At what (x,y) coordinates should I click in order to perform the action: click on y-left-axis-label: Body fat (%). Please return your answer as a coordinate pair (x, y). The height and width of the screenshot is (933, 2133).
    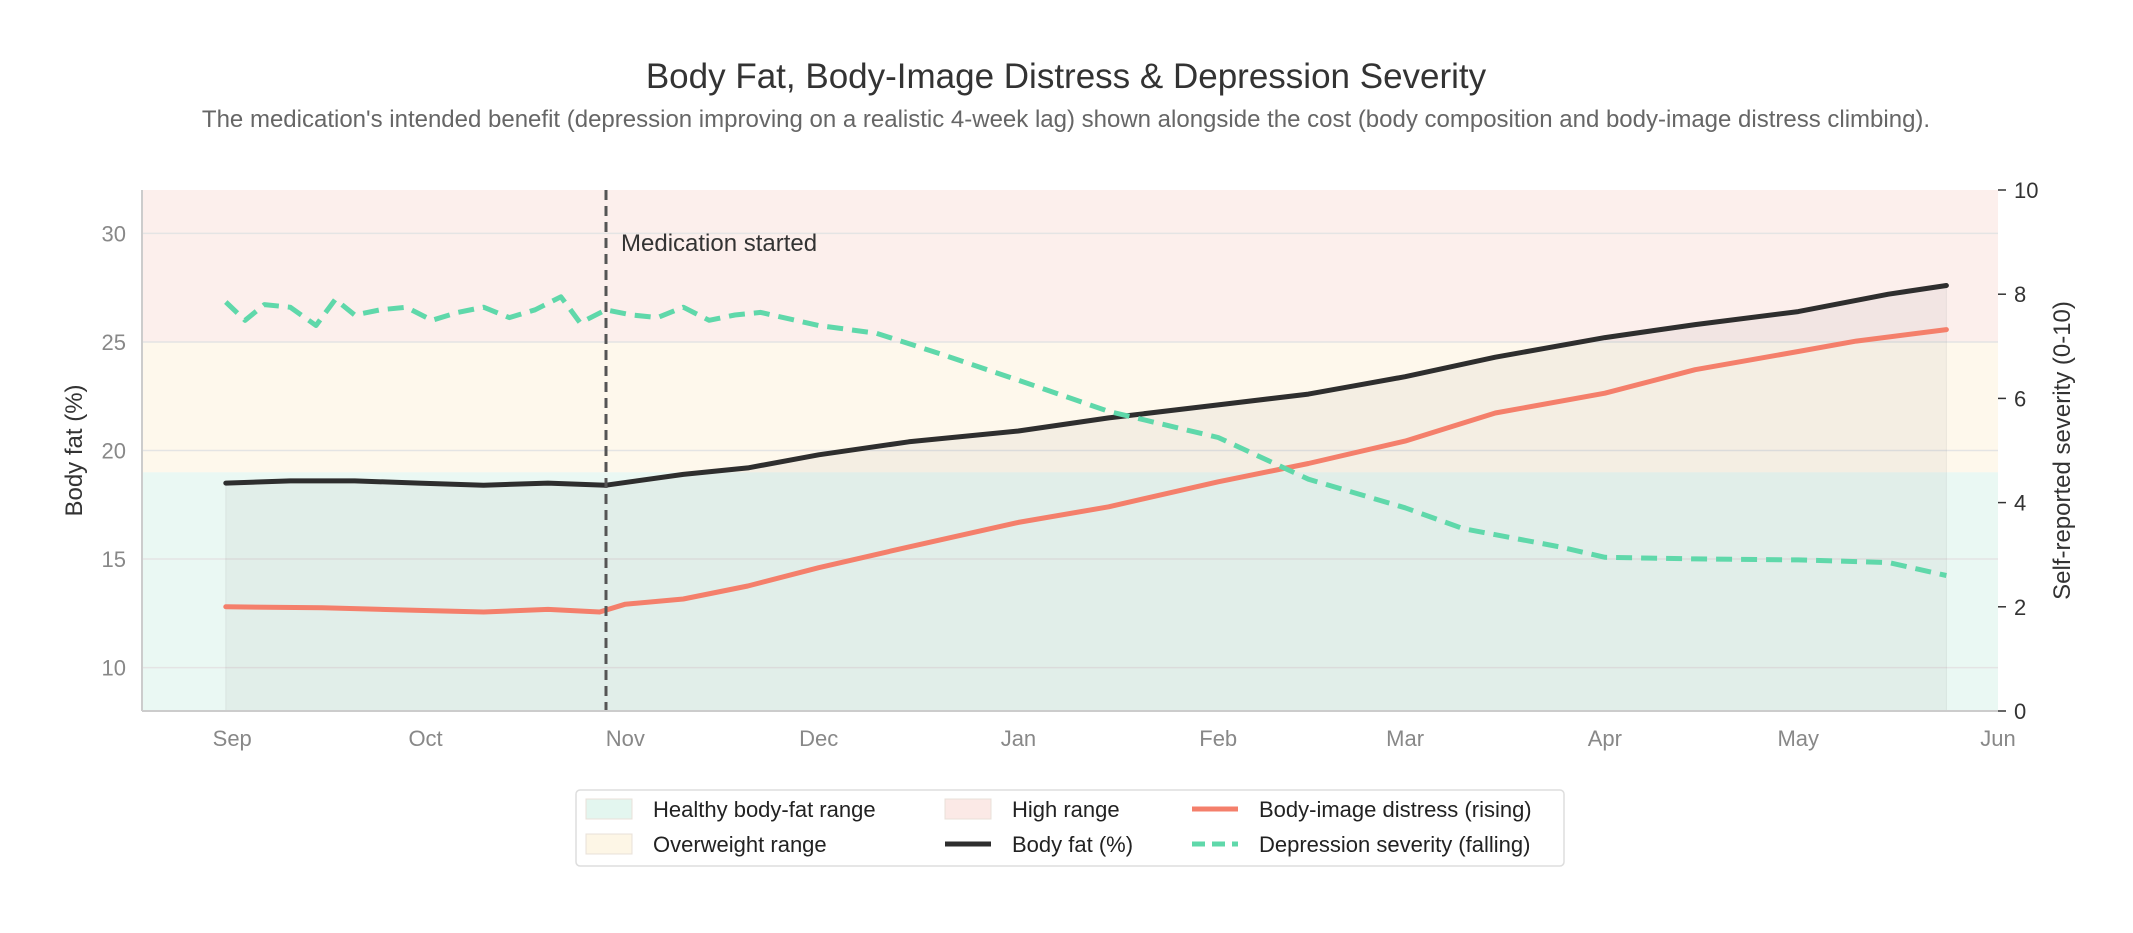
    Looking at the image, I should click on (74, 450).